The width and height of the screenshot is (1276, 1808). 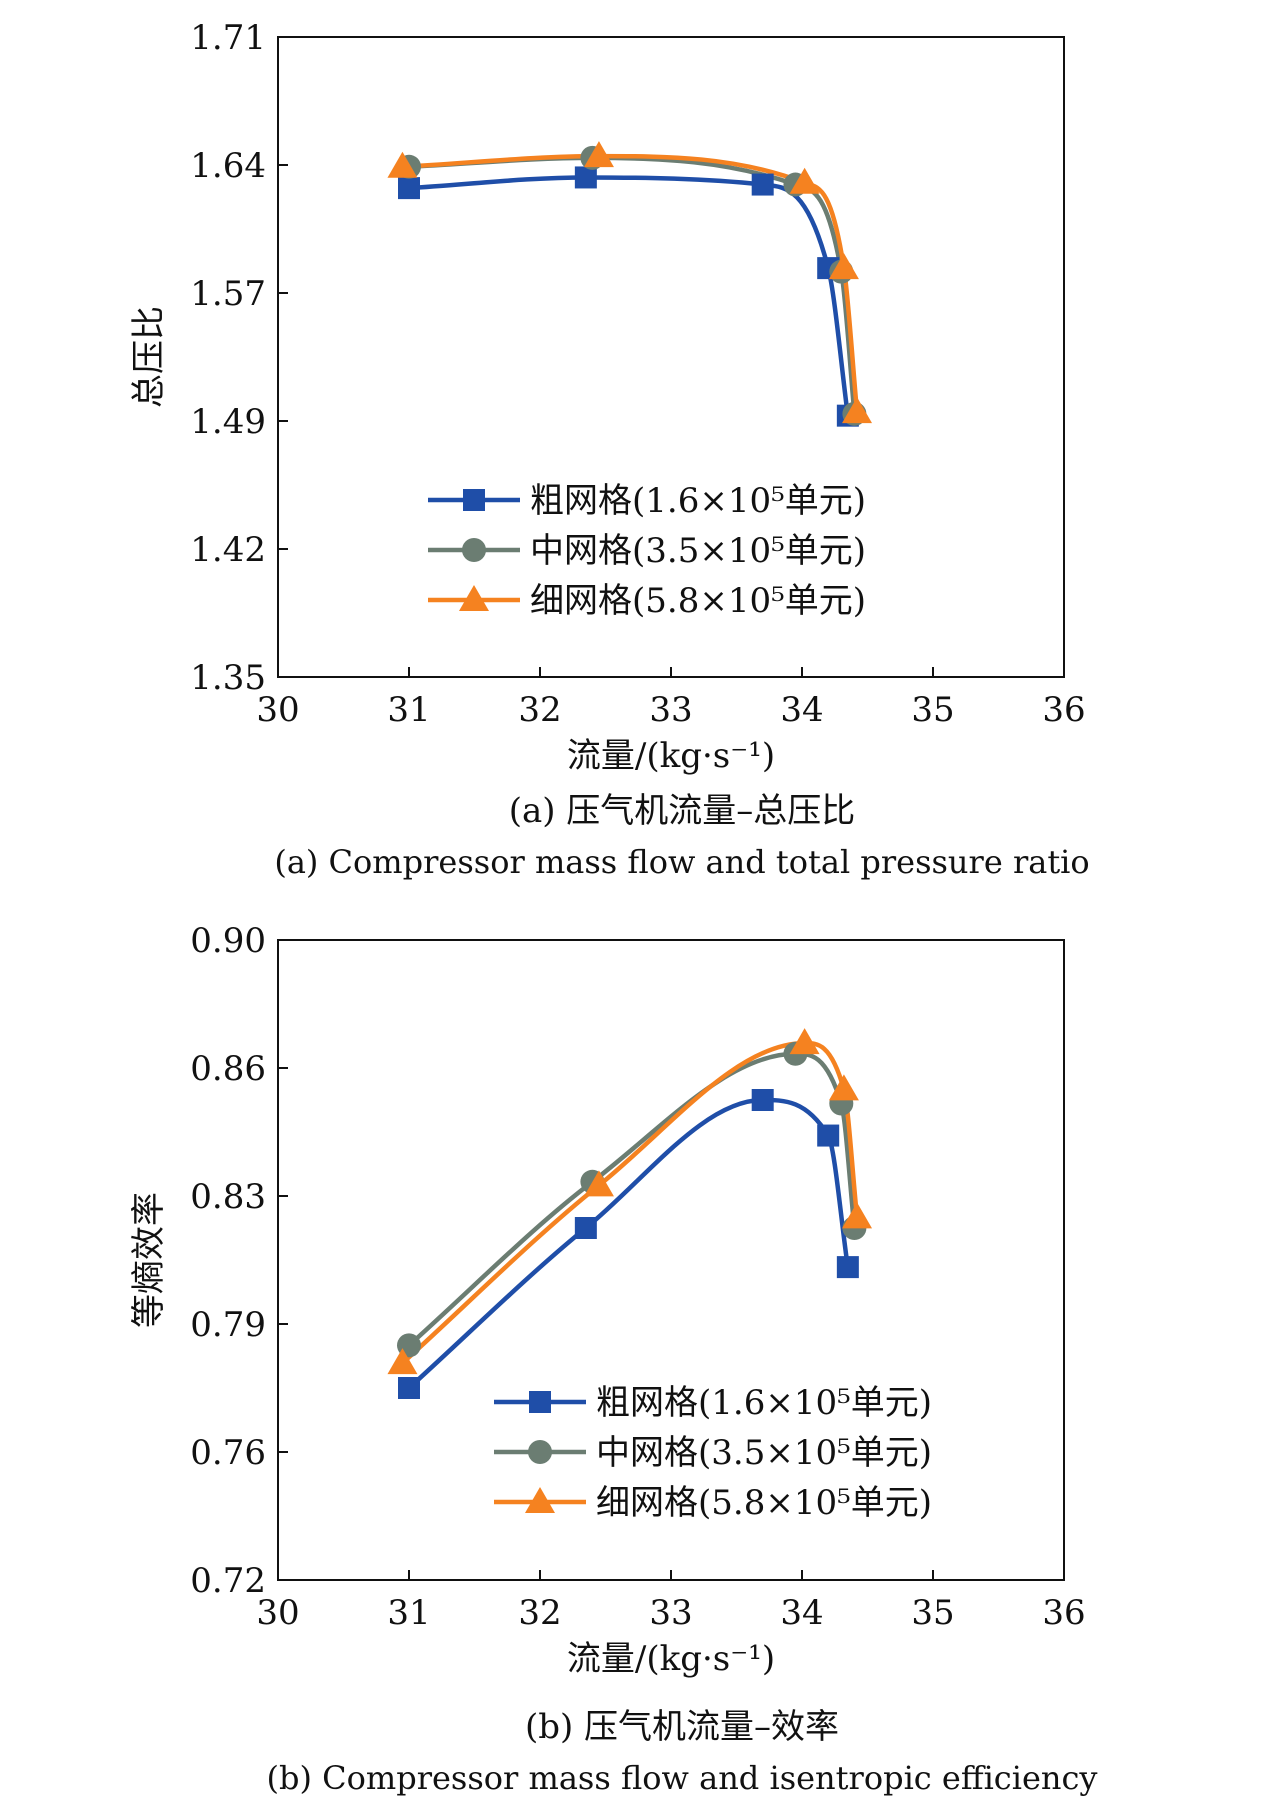 I want to click on y-tick-label: 0.79, so click(x=228, y=1325).